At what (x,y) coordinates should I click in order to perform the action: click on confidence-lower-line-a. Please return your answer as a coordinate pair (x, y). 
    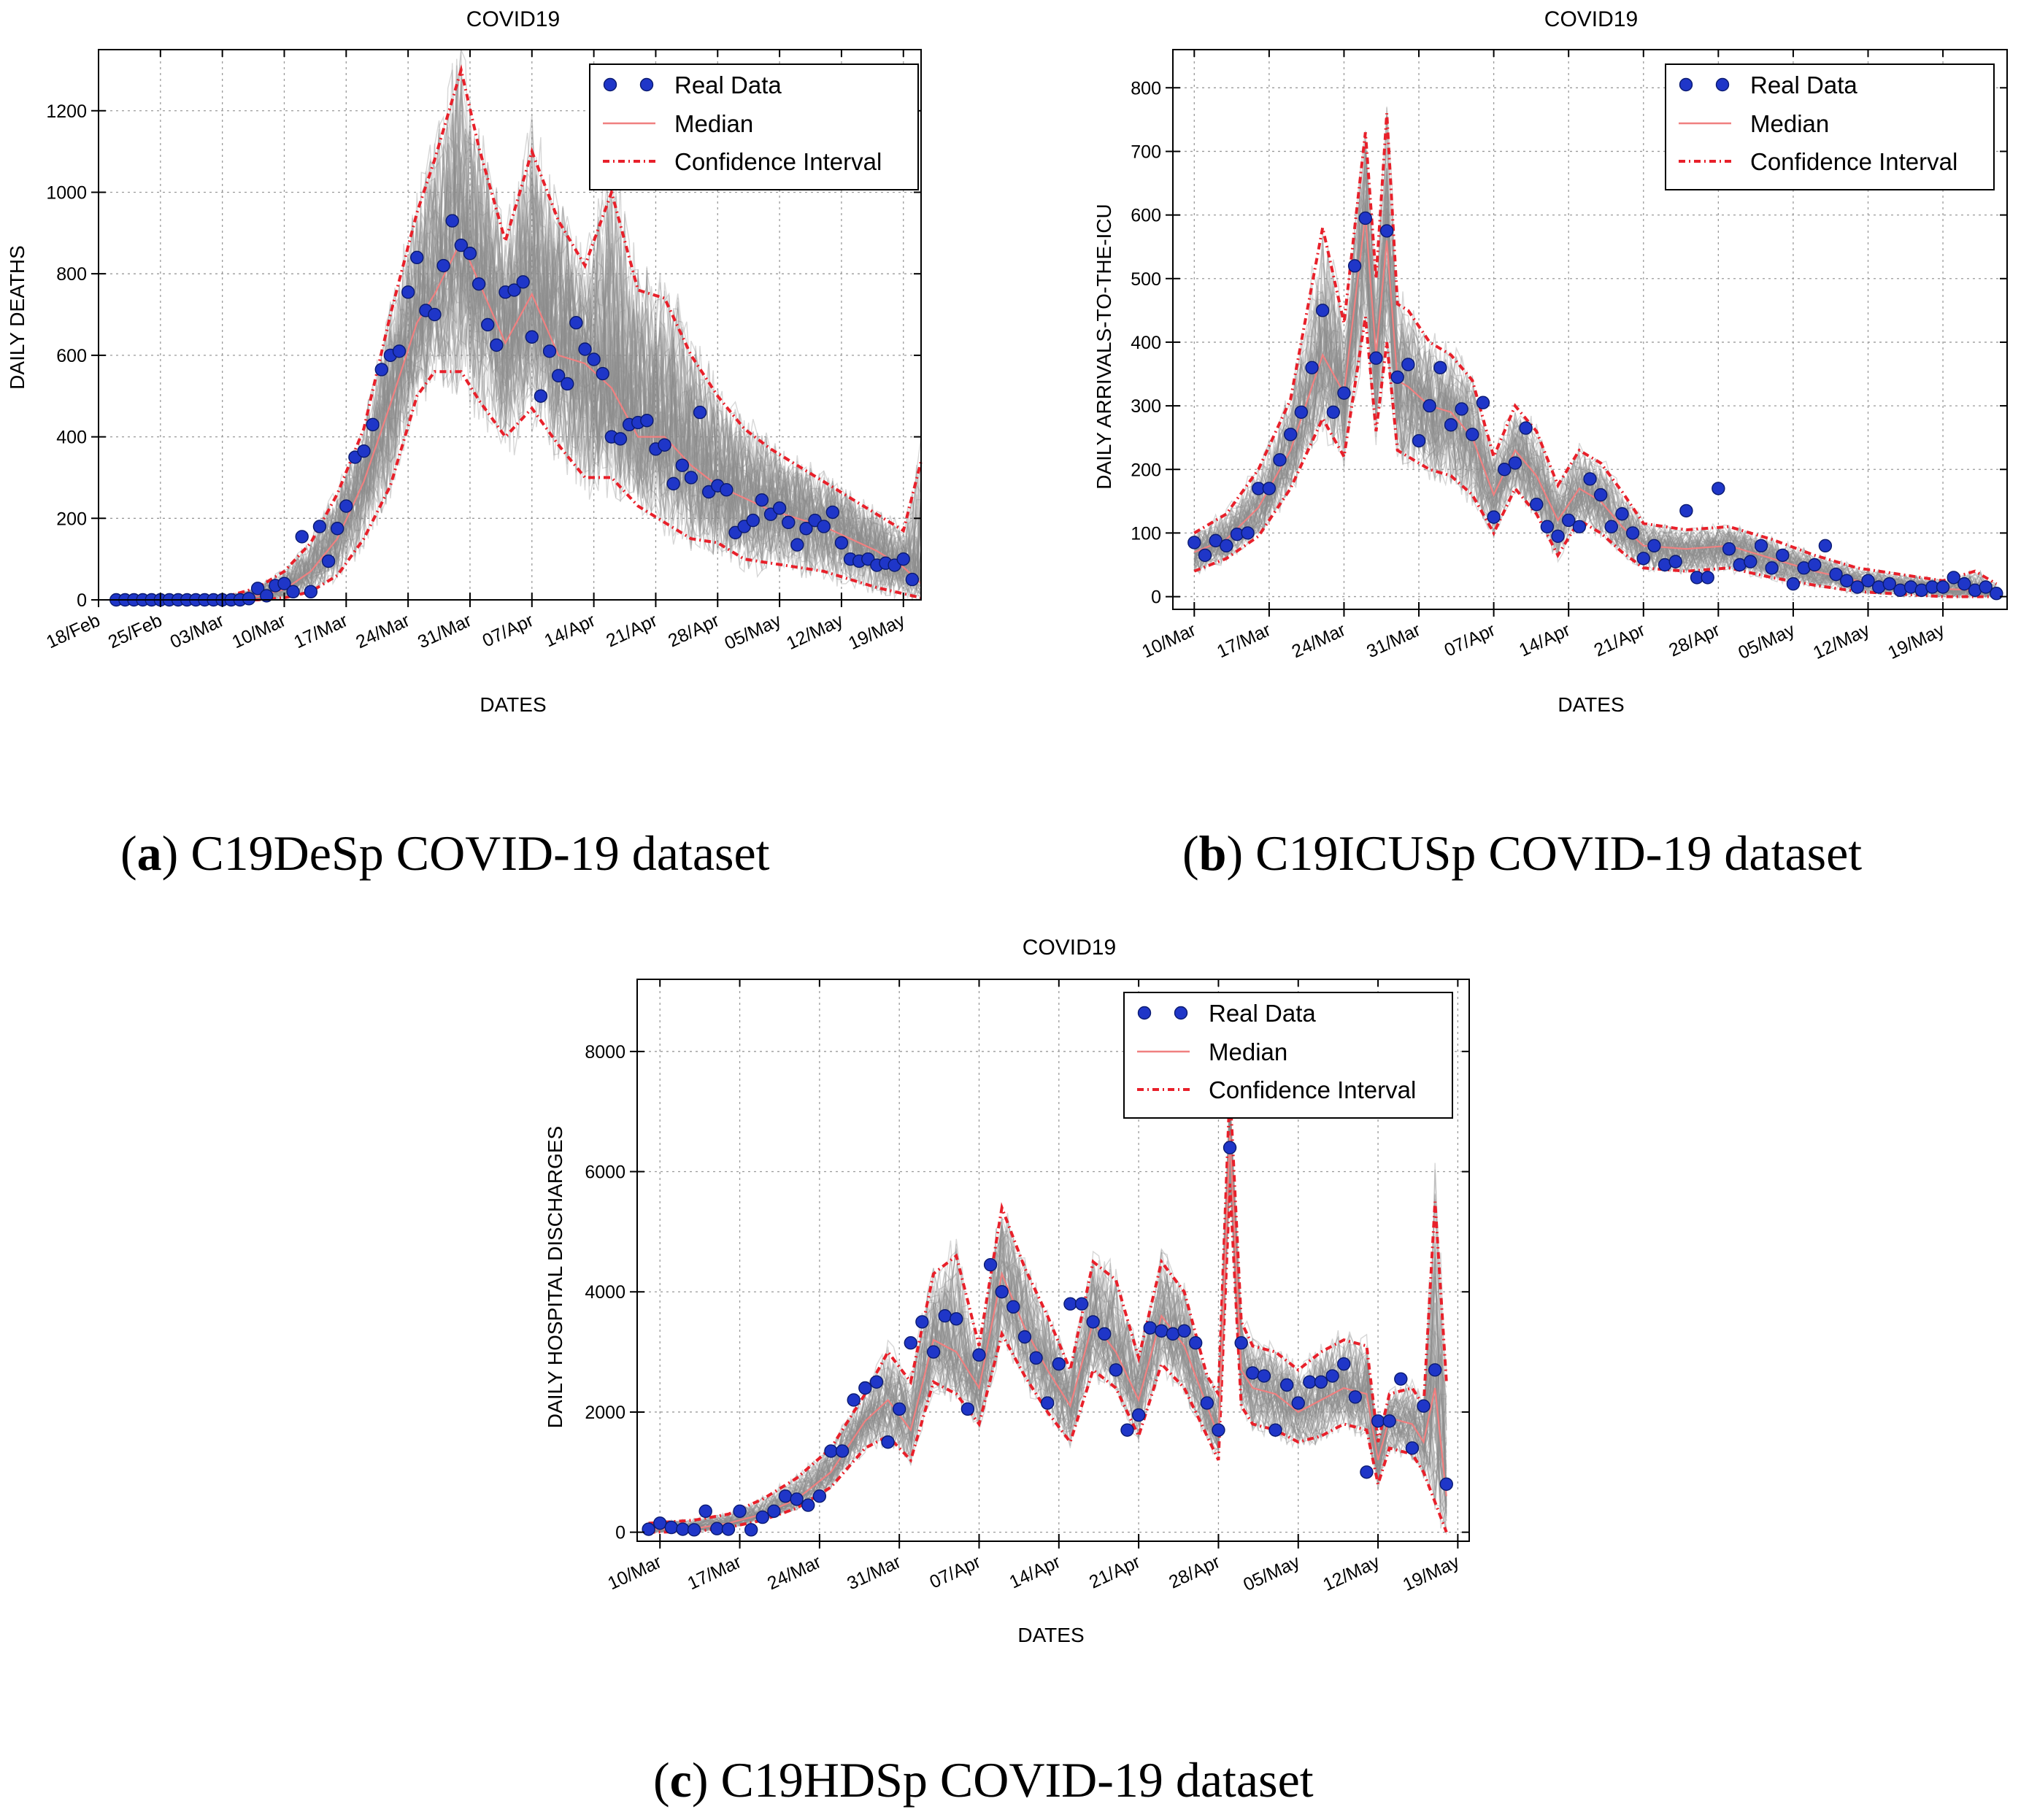
    Looking at the image, I should click on (519, 486).